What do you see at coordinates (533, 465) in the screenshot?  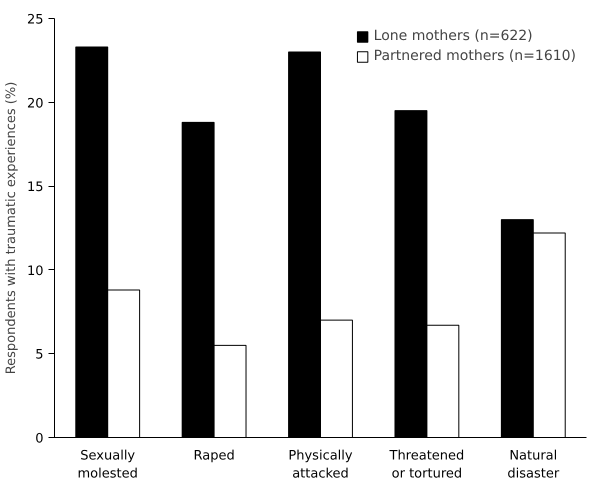 I see `x-tick-label: Natural disaster` at bounding box center [533, 465].